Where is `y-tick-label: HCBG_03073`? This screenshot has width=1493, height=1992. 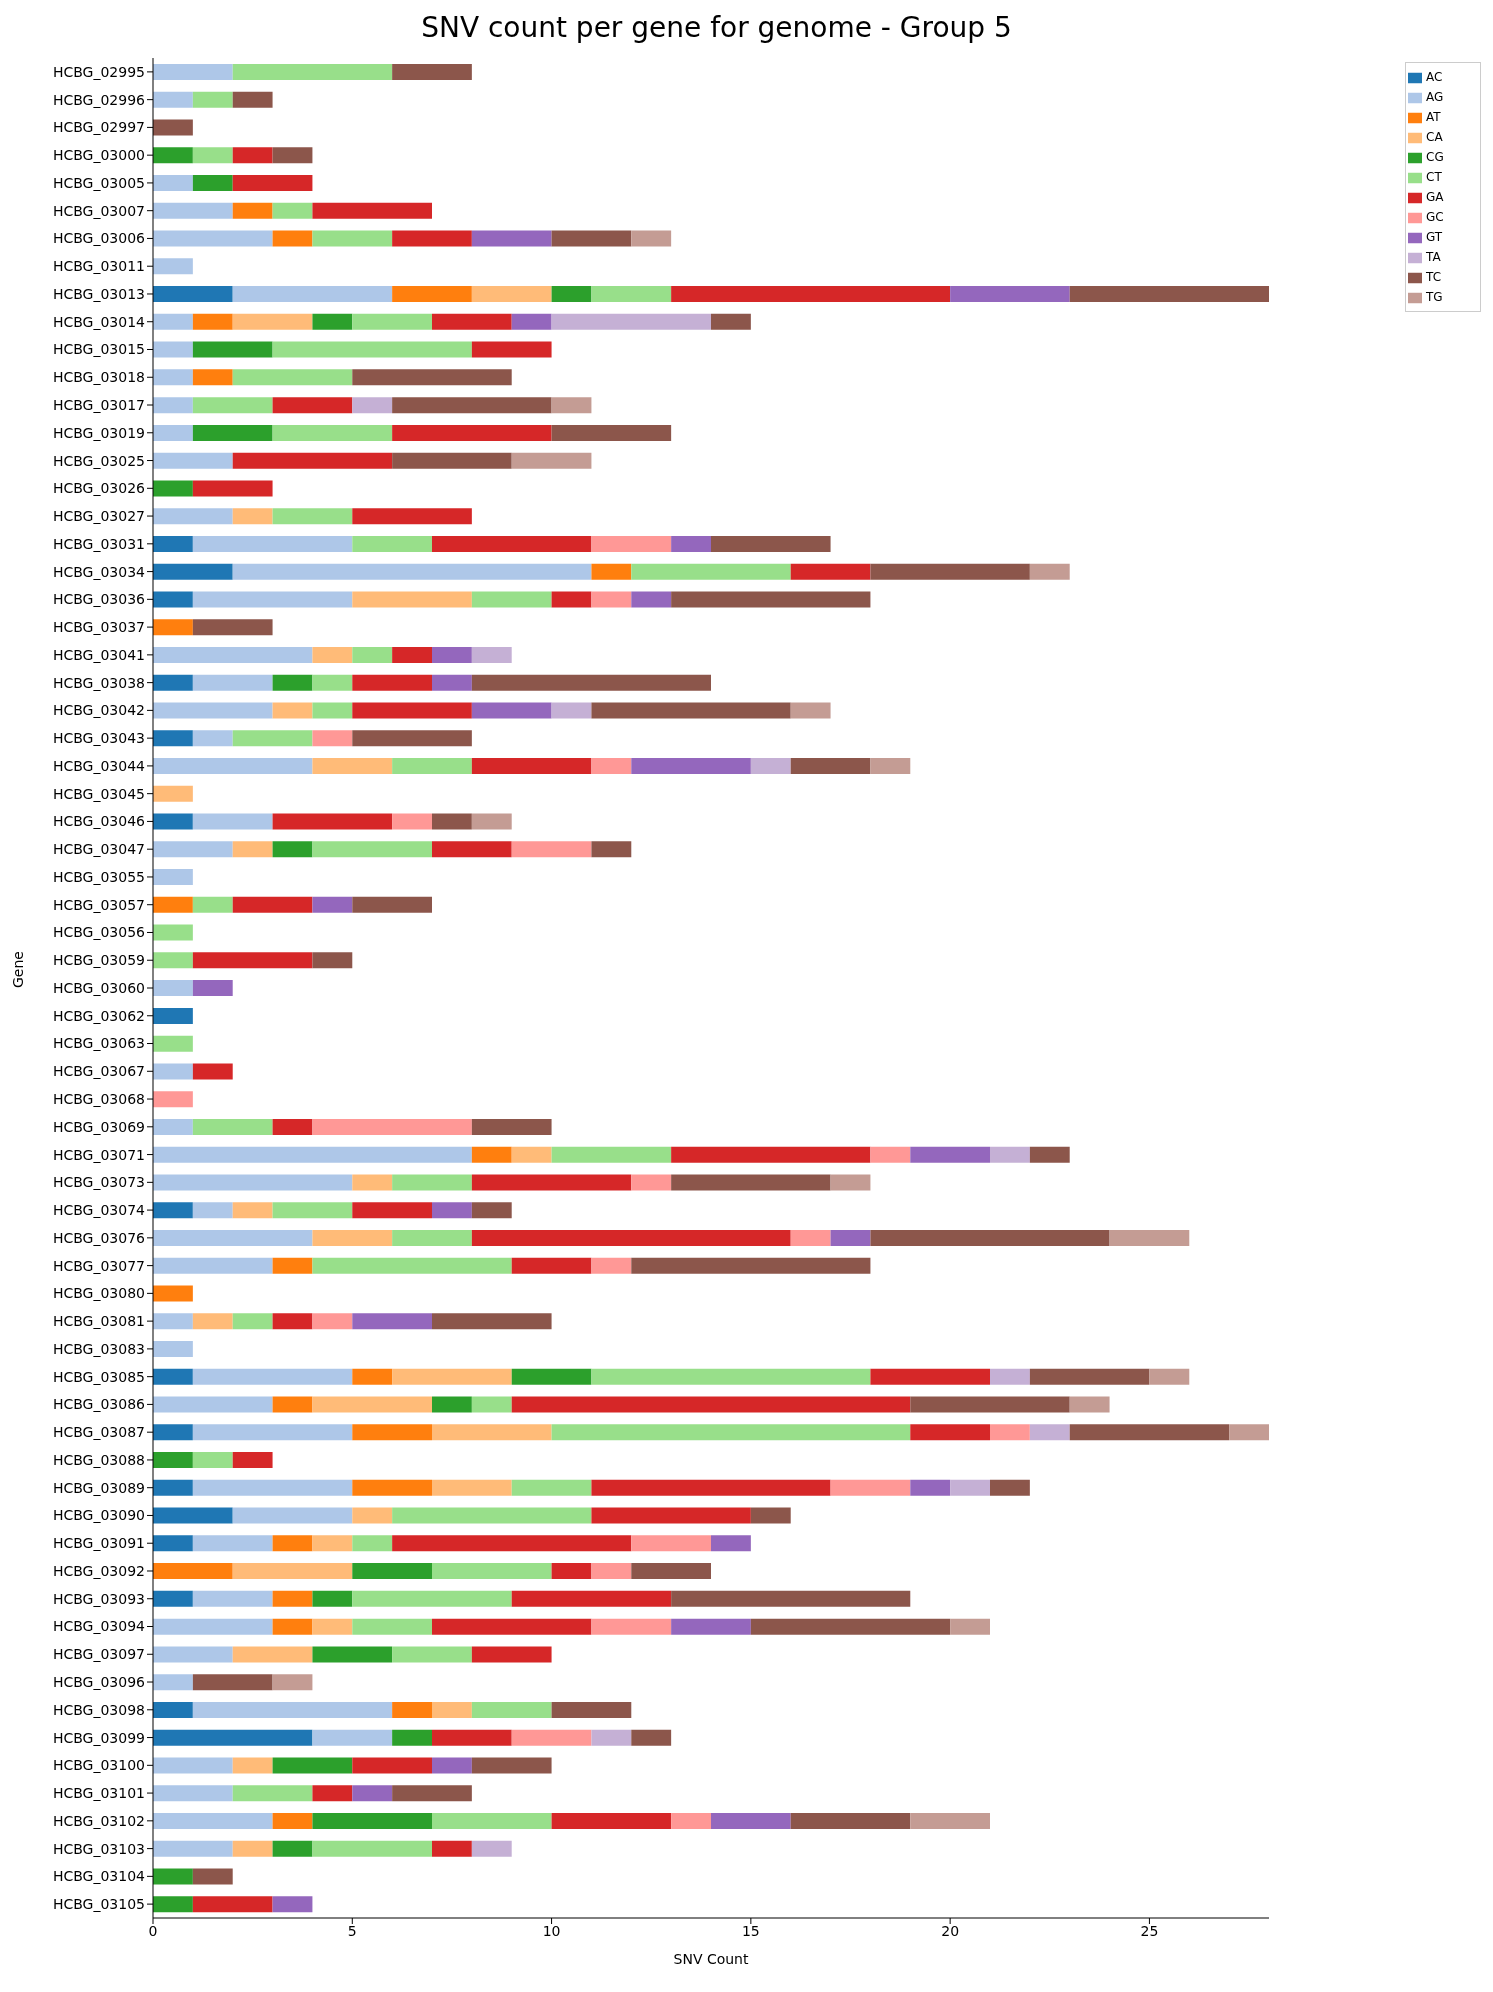 y-tick-label: HCBG_03073 is located at coordinates (98, 1182).